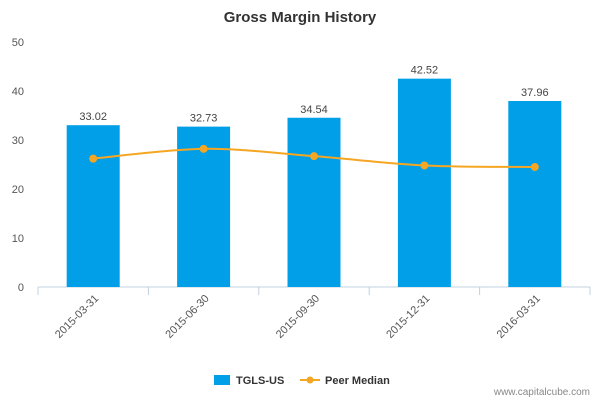 The height and width of the screenshot is (400, 600). What do you see at coordinates (298, 317) in the screenshot?
I see `x-tick-label: 2015-09-30` at bounding box center [298, 317].